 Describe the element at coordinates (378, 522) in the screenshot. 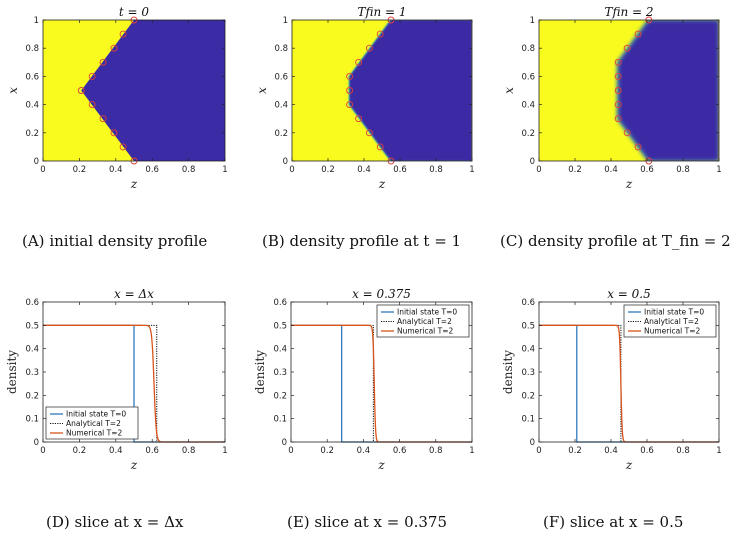

I see `caption-e-text: slice at x = 0.375` at that location.